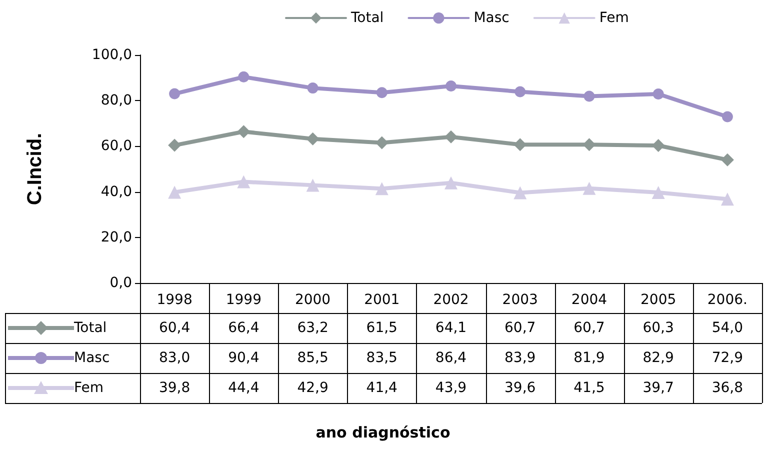  What do you see at coordinates (381, 328) in the screenshot?
I see `data-label: 61,5` at bounding box center [381, 328].